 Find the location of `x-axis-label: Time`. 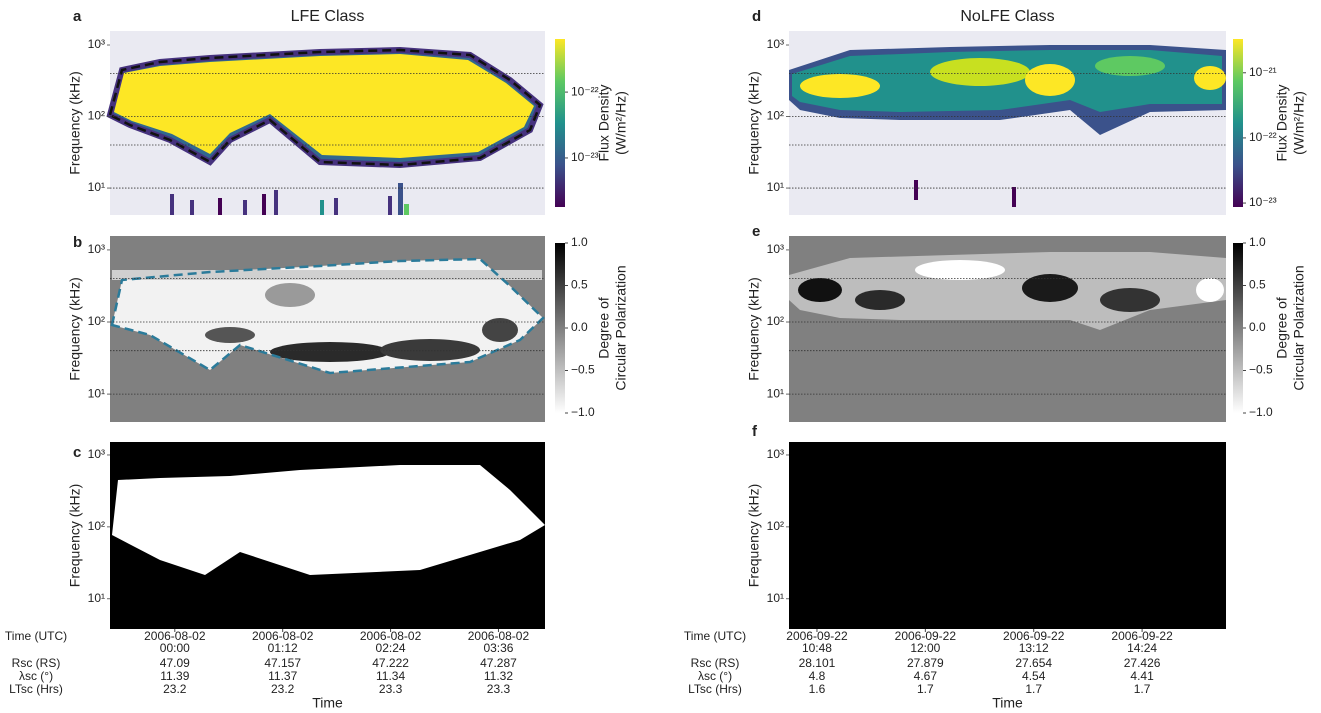

x-axis-label: Time is located at coordinates (1007, 703).